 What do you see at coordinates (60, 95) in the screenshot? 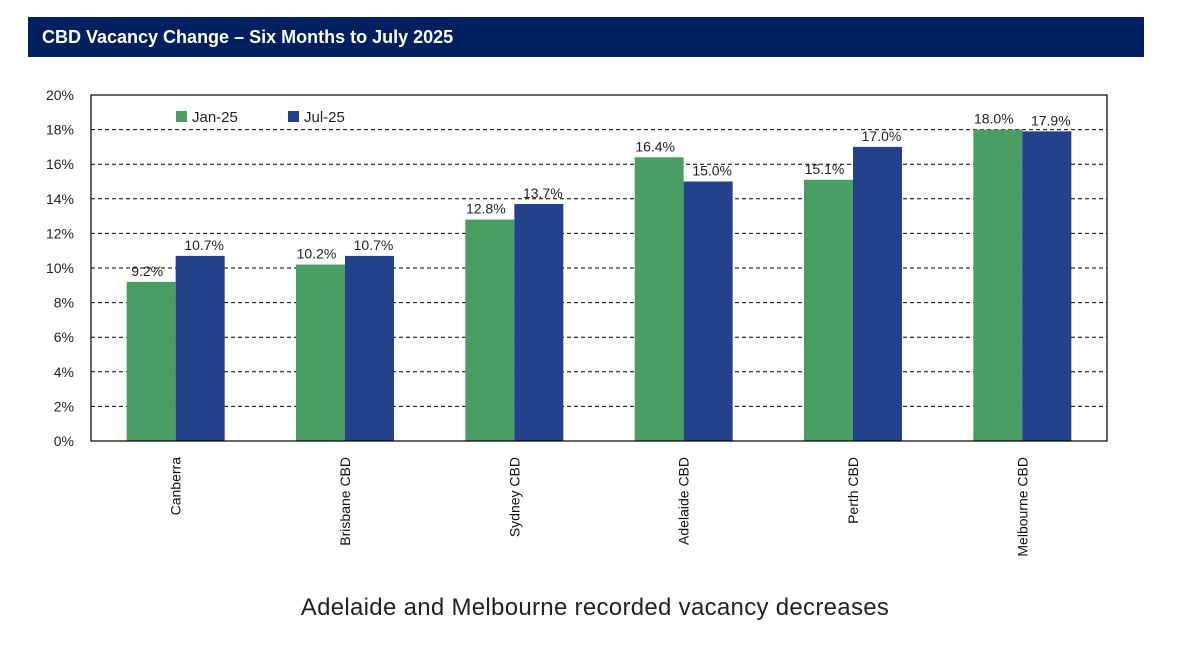
I see `y-tick-label: 20%` at bounding box center [60, 95].